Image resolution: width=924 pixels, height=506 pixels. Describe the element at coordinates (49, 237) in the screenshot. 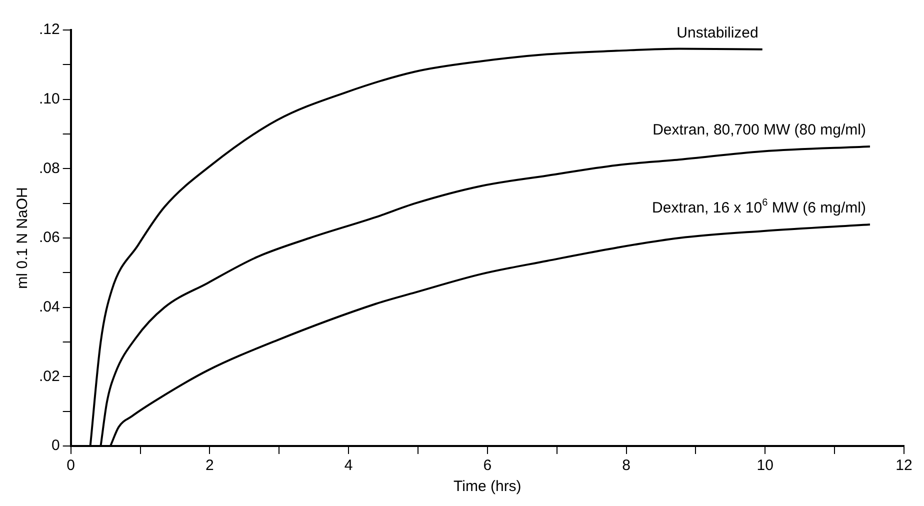

I see `y-tick-label: .06` at that location.